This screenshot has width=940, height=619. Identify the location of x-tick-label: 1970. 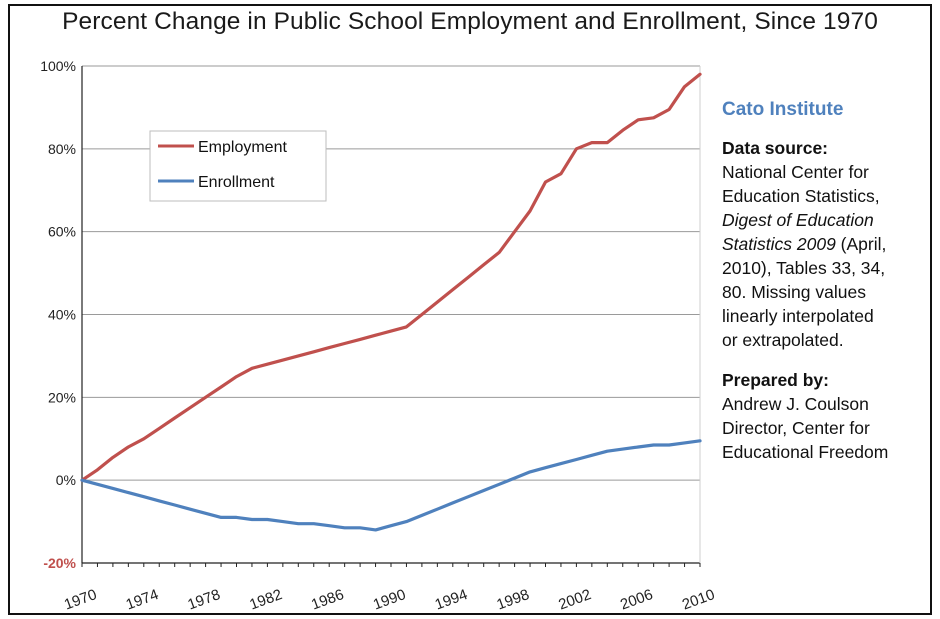
(80, 599).